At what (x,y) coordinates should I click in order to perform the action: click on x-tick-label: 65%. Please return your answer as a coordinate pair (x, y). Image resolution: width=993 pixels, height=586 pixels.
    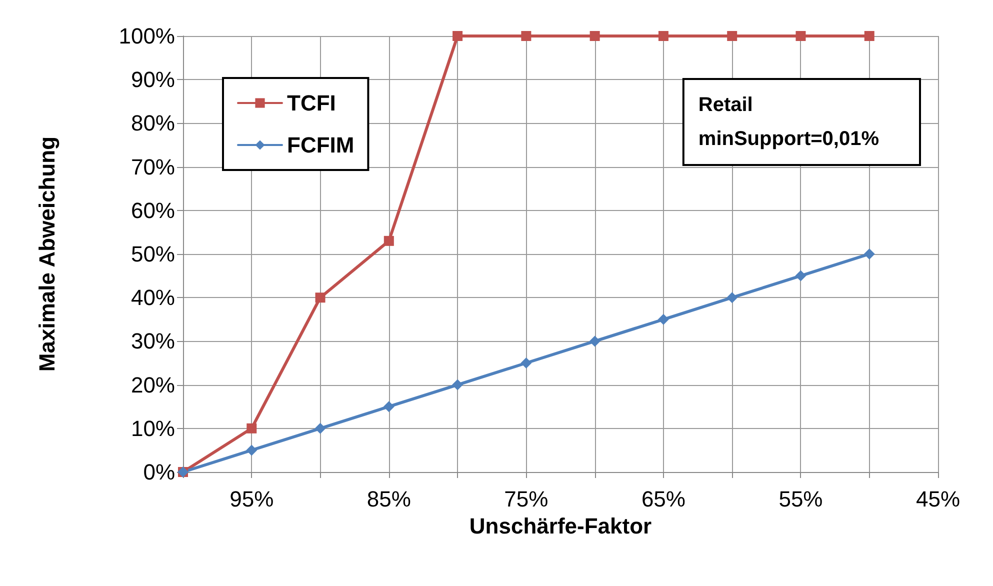
    Looking at the image, I should click on (663, 499).